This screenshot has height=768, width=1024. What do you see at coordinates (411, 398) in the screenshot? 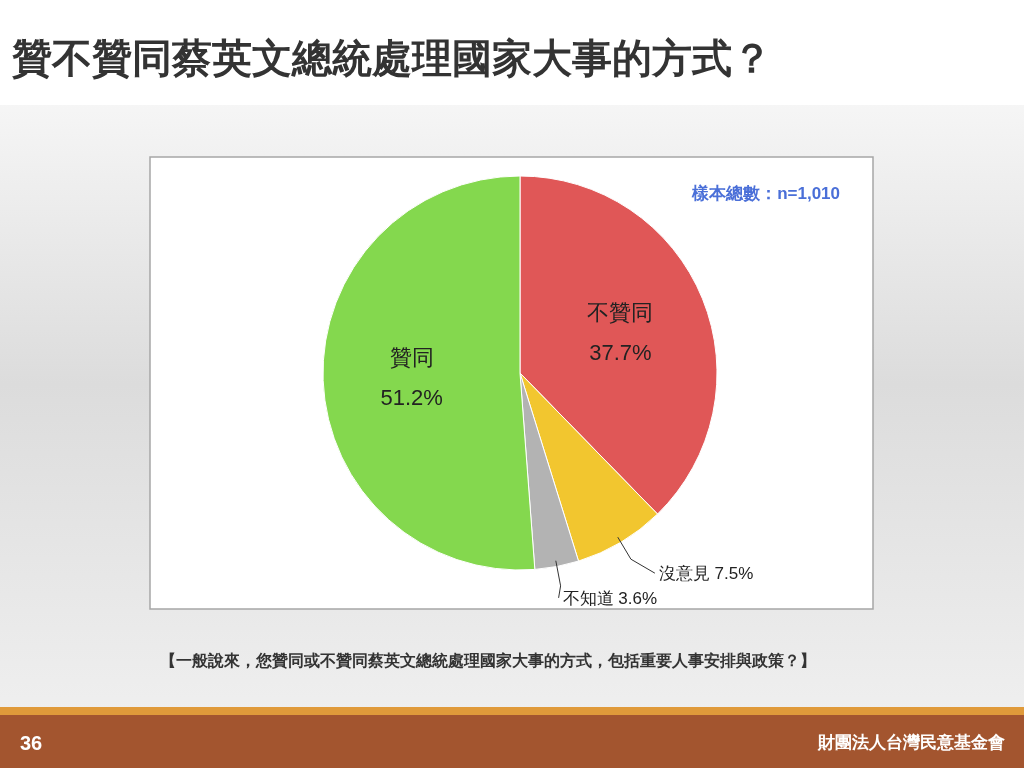
I see `data-label: 51.2%` at bounding box center [411, 398].